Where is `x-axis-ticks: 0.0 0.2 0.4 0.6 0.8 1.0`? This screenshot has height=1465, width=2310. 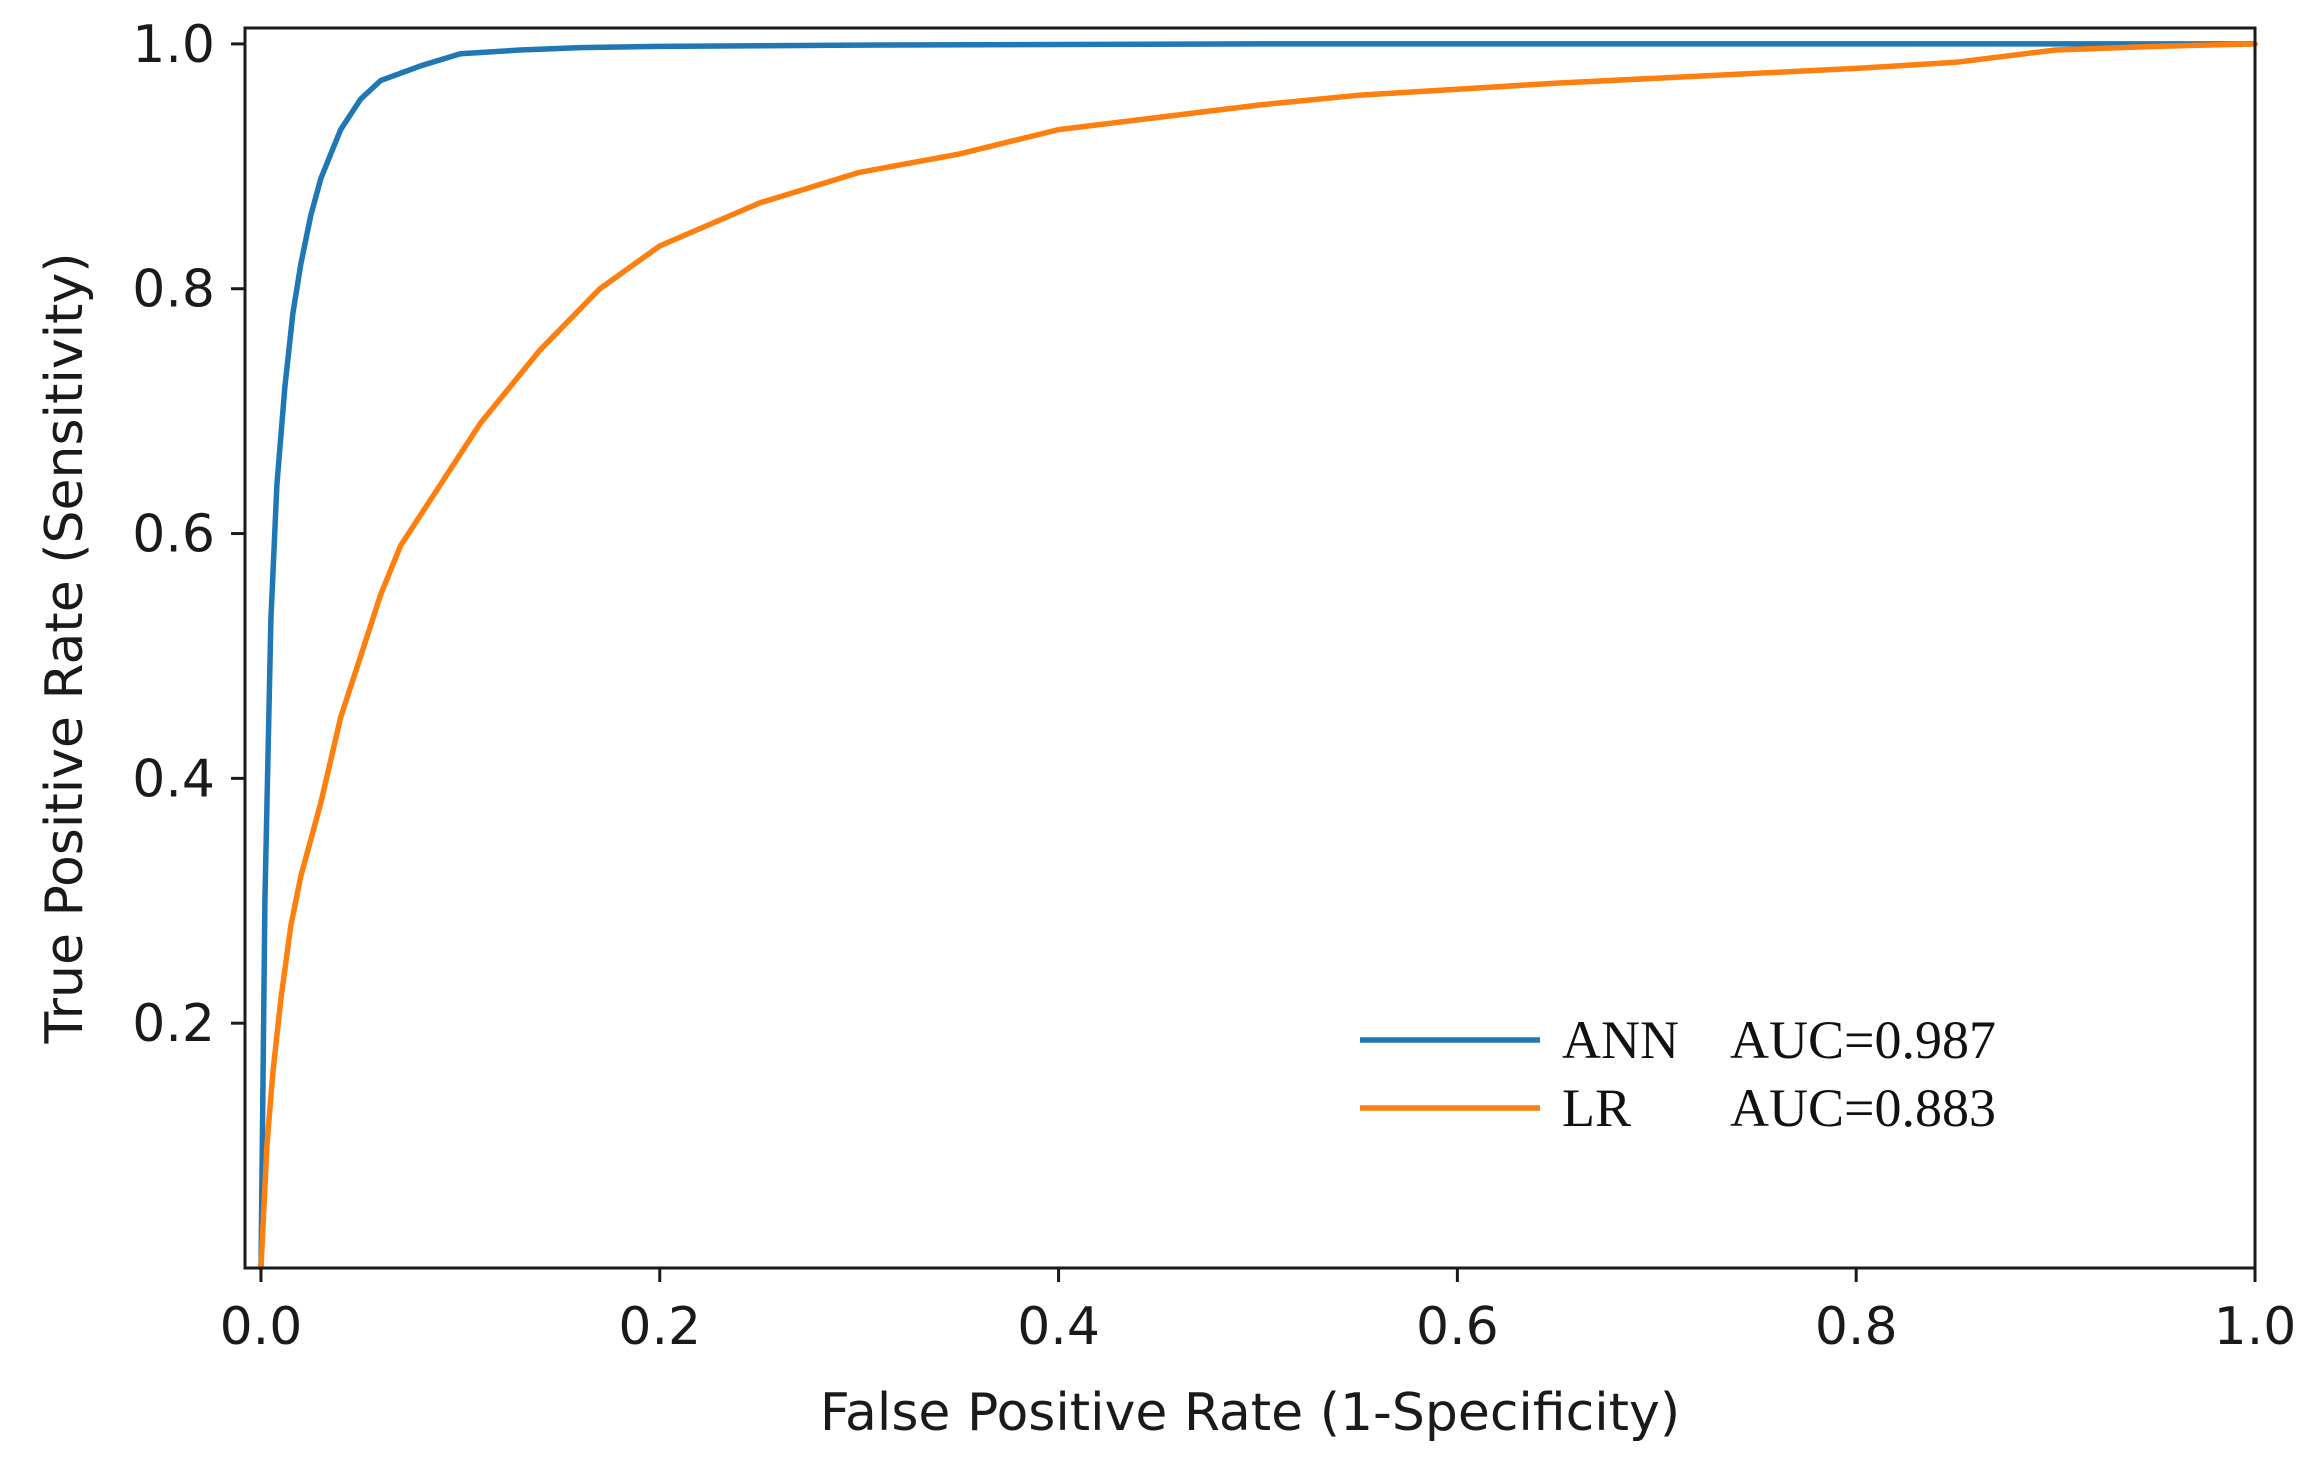 x-axis-ticks: 0.0 0.2 0.4 0.6 0.8 1.0 is located at coordinates (1258, 1312).